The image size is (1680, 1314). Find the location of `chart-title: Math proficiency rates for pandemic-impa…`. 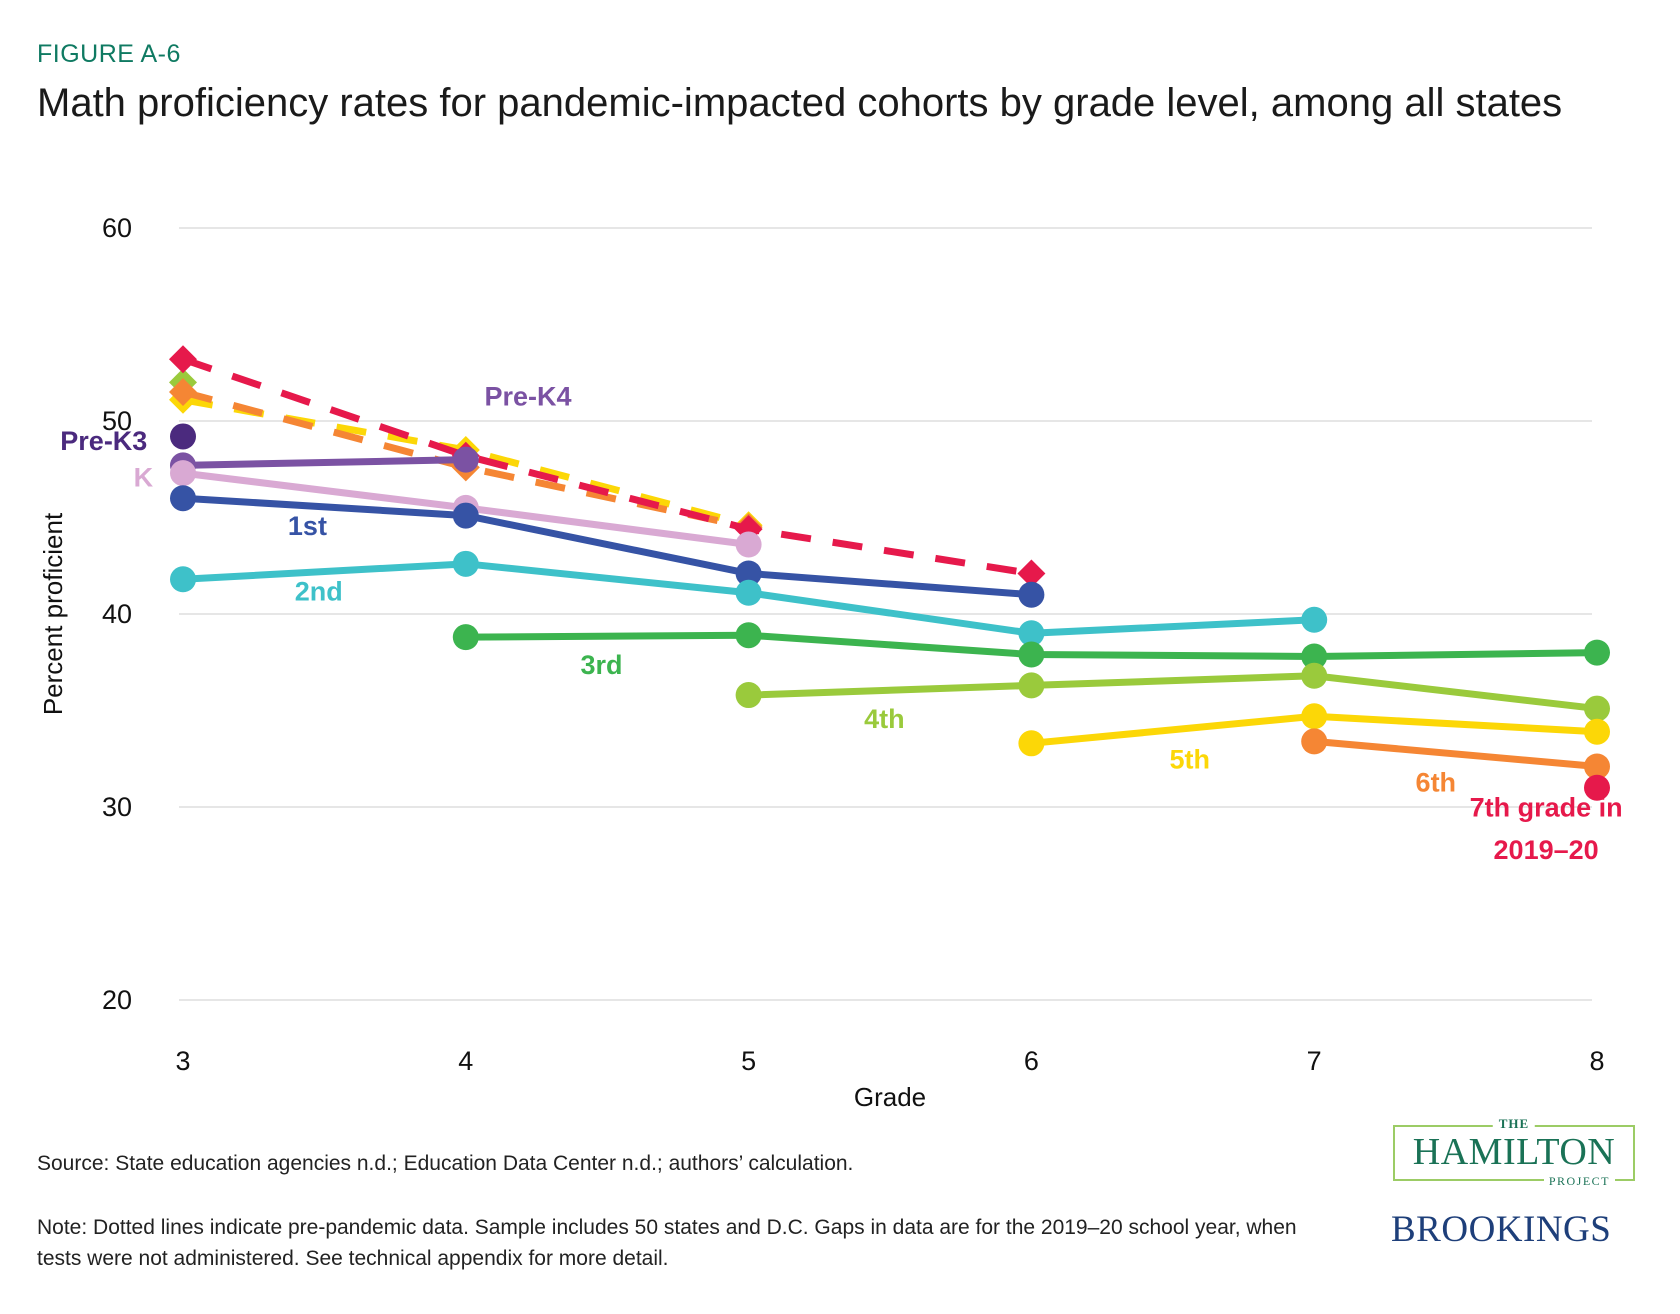

chart-title: Math proficiency rates for pandemic-impa… is located at coordinates (800, 103).